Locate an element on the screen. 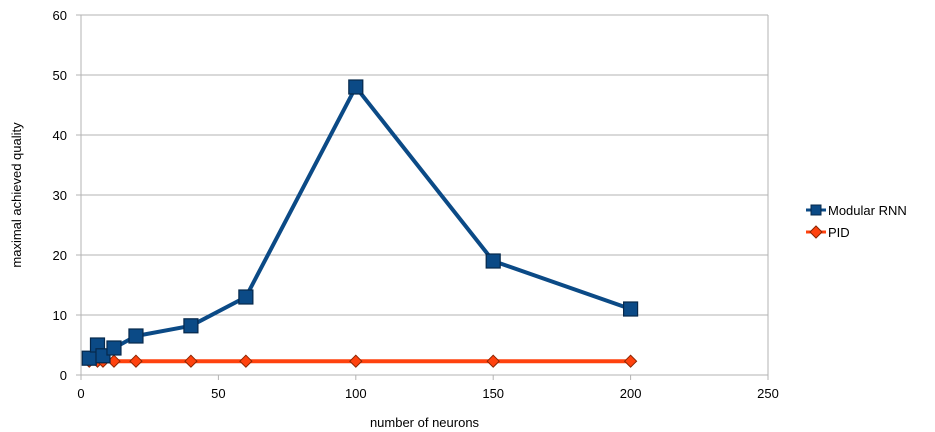  legend-label: Modular RNN is located at coordinates (867, 210).